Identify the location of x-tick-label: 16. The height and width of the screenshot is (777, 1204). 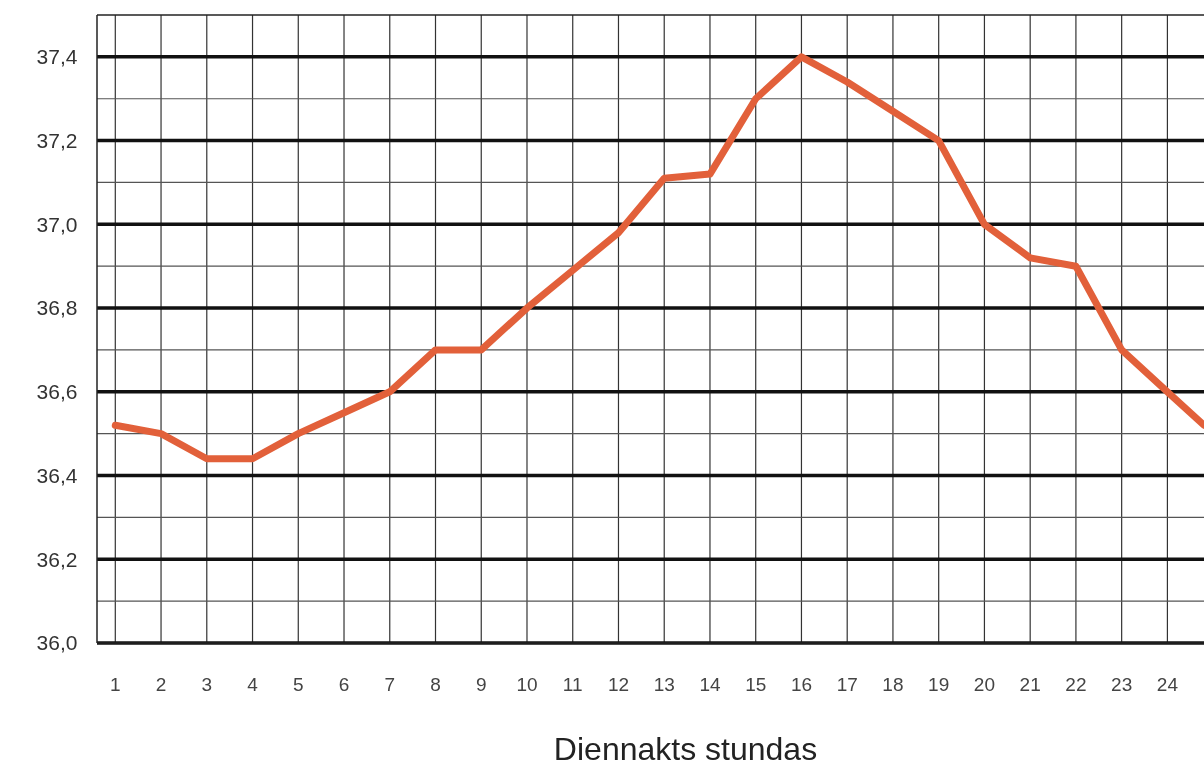
(801, 684).